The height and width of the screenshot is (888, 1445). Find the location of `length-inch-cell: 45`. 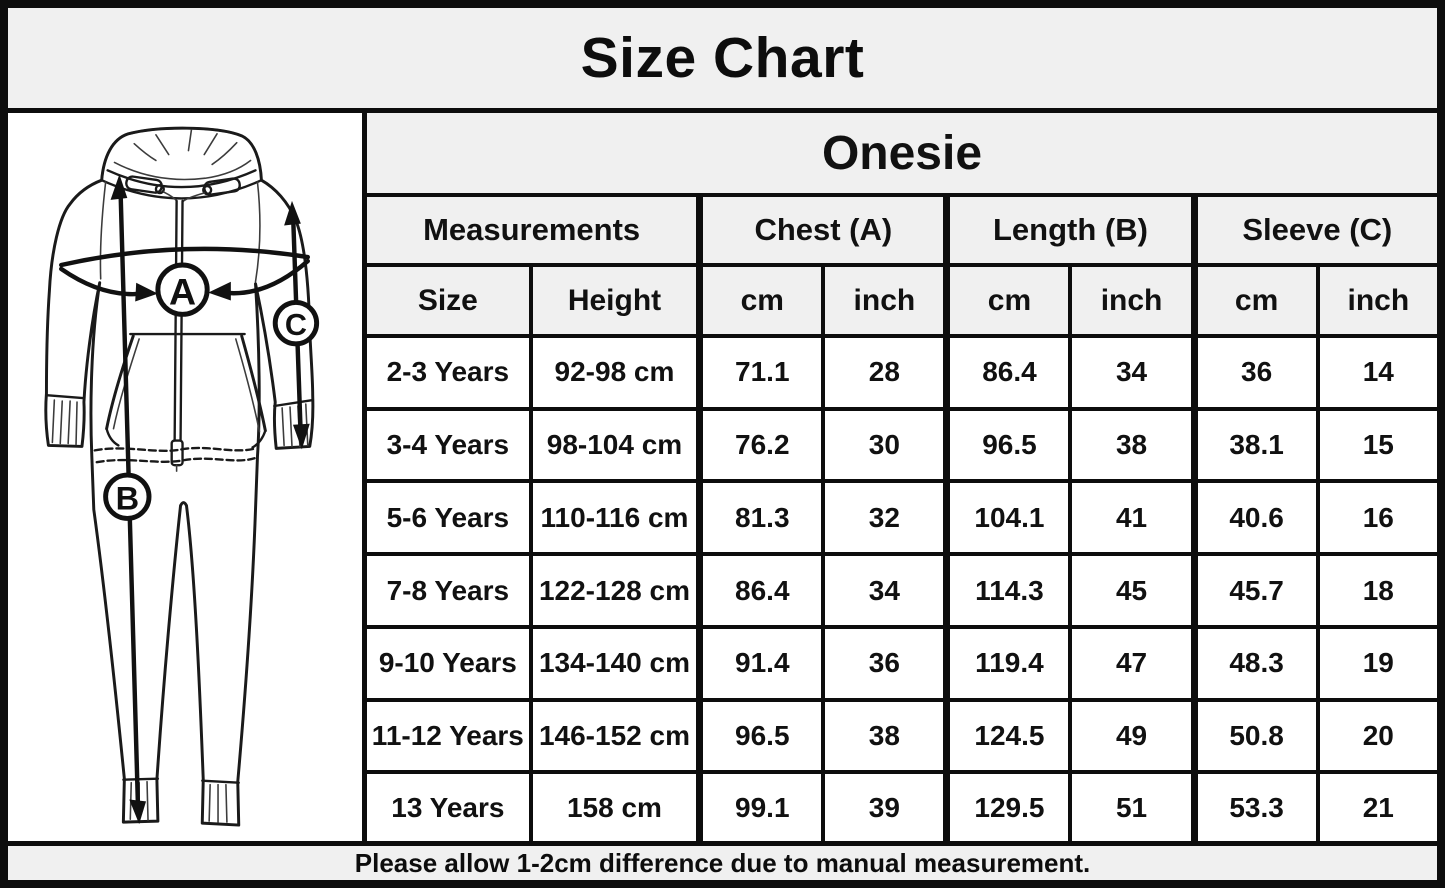

length-inch-cell: 45 is located at coordinates (1132, 590).